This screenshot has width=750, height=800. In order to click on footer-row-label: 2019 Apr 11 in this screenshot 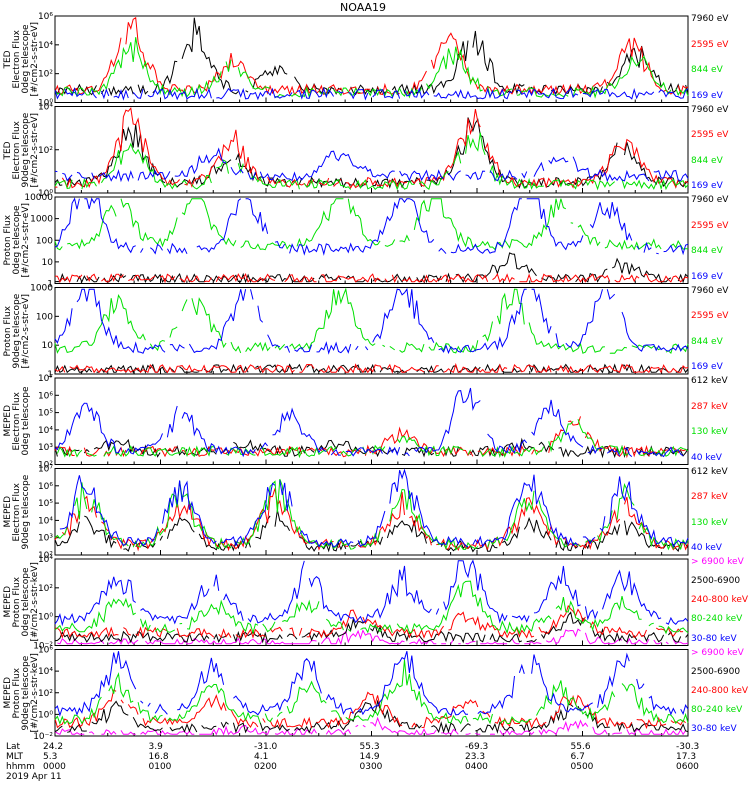, I will do `click(34, 777)`.